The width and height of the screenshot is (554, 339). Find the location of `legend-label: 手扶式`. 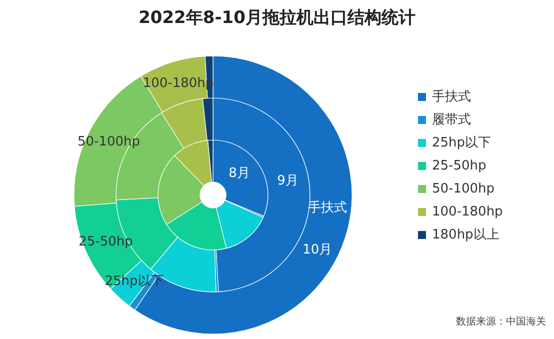

legend-label: 手扶式 is located at coordinates (451, 97).